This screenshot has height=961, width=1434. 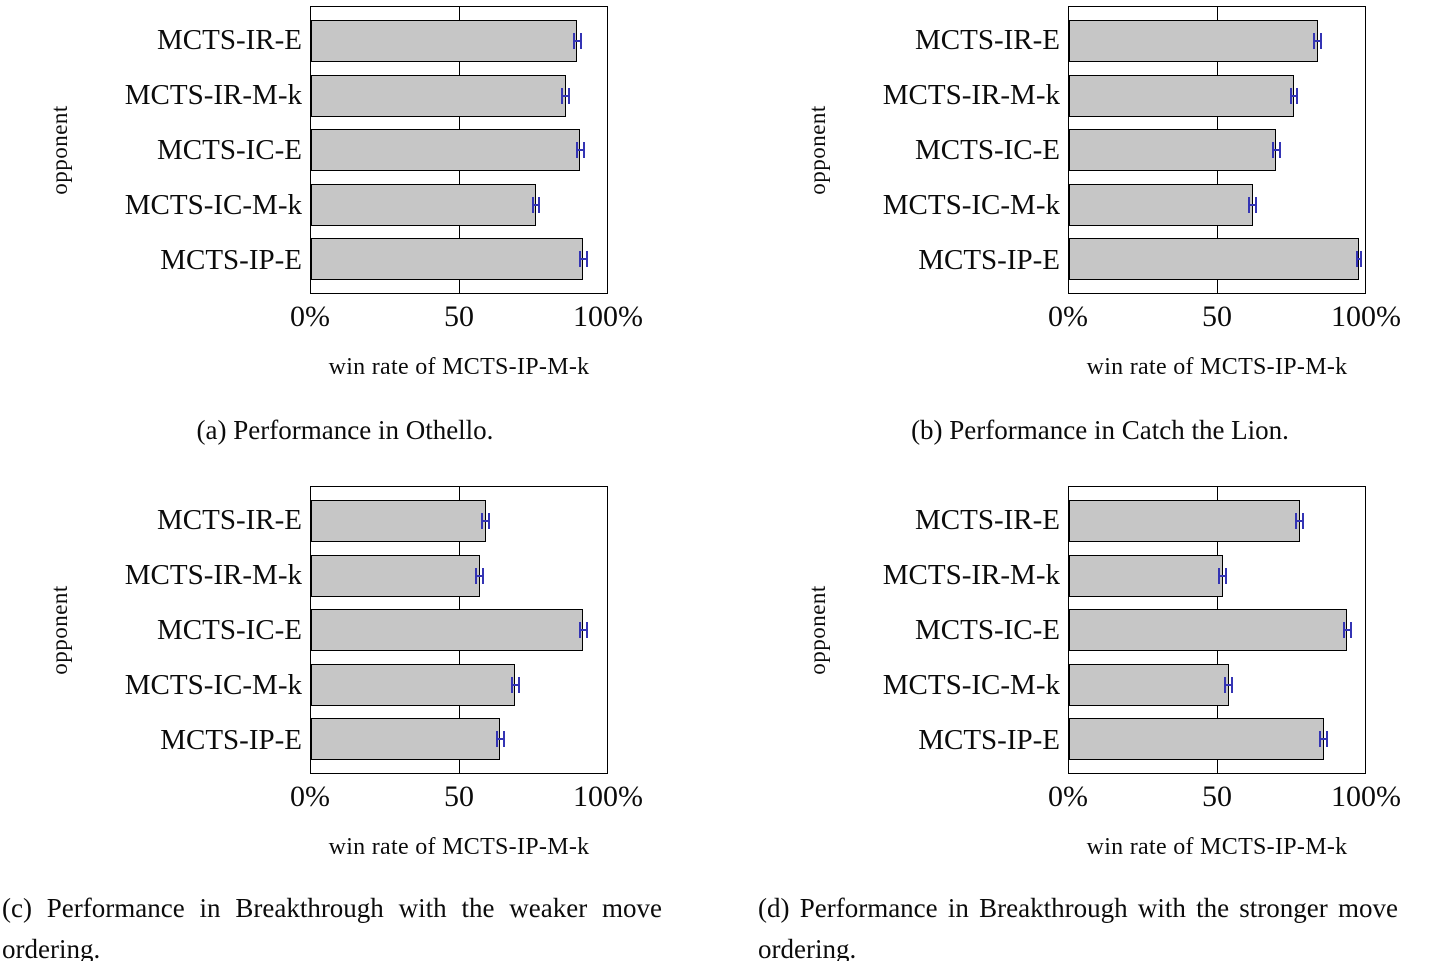 What do you see at coordinates (345, 430) in the screenshot?
I see `caption-a: (a) Performance in Othello.` at bounding box center [345, 430].